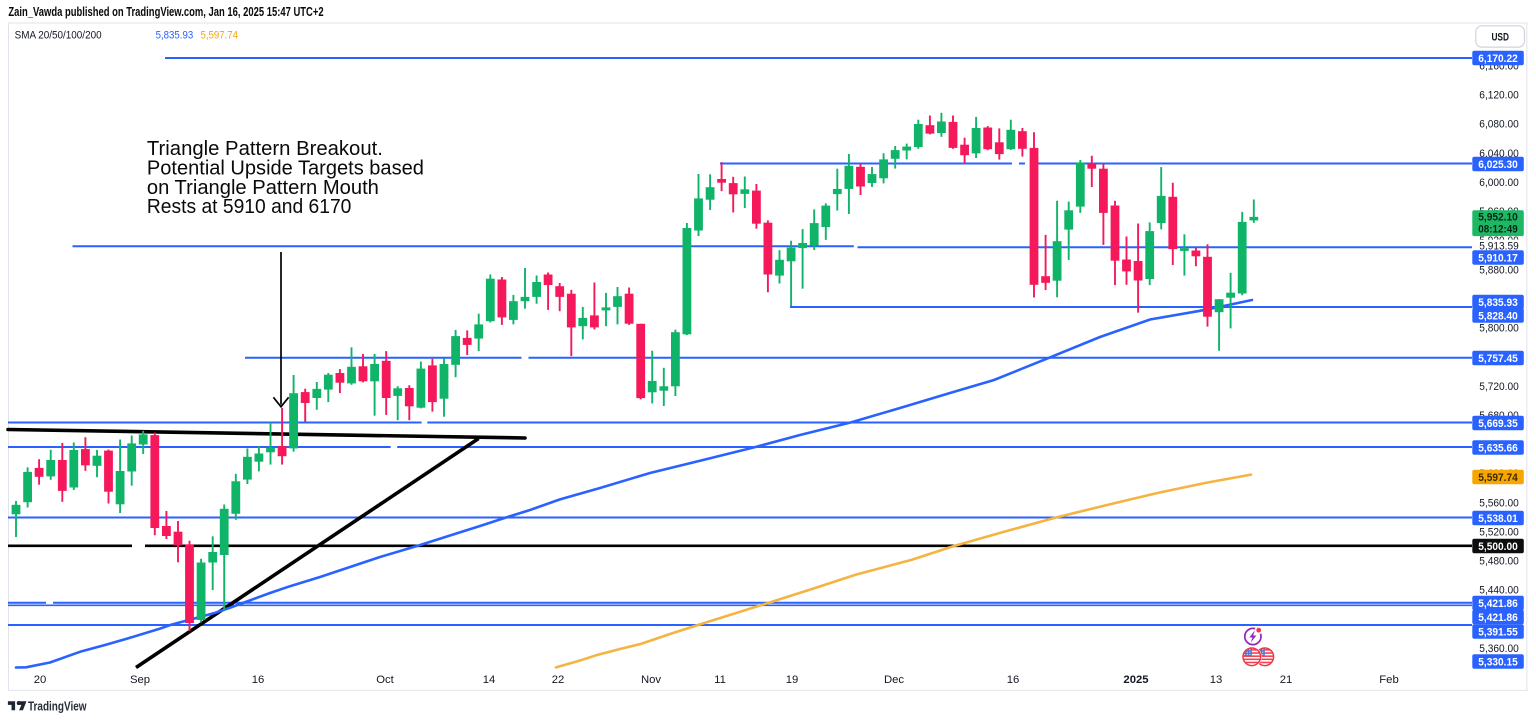 This screenshot has width=1536, height=721. I want to click on svg-text: 5,800.00, so click(1499, 329).